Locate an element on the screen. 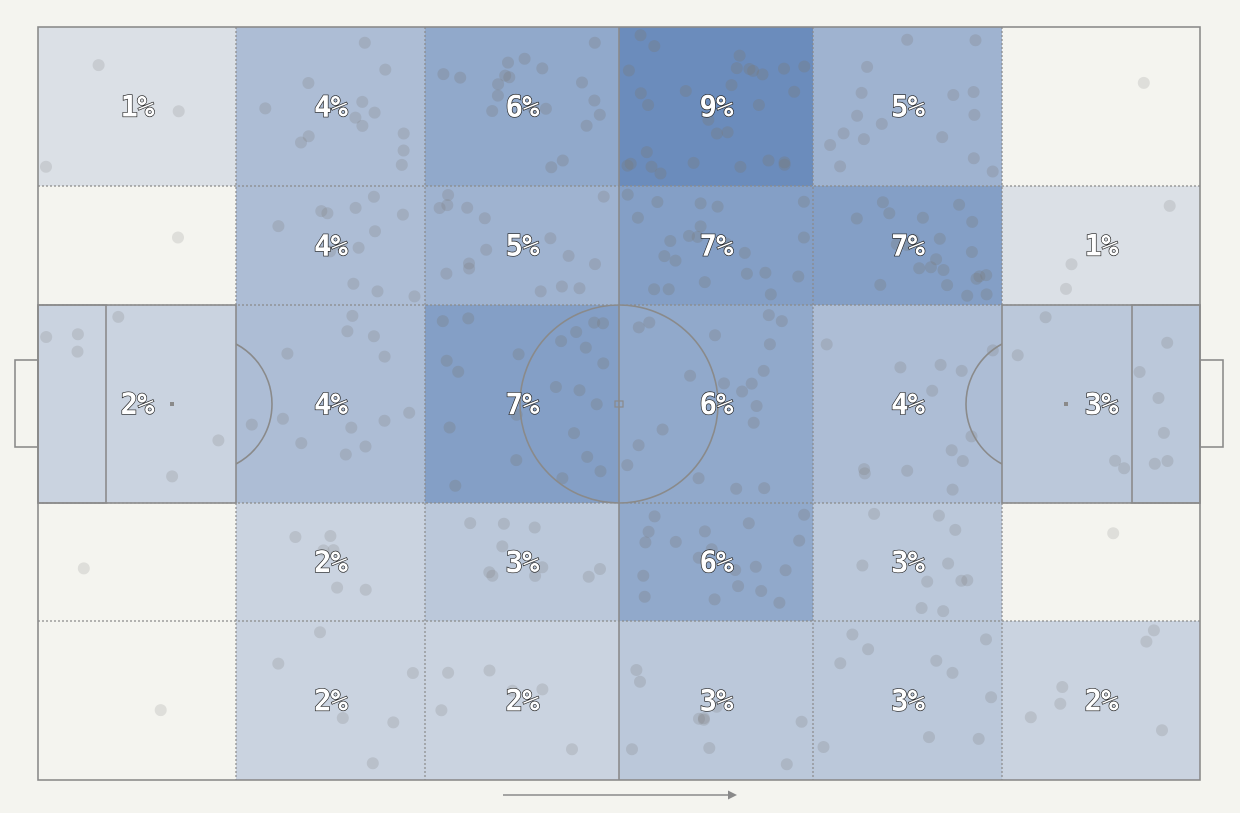 This screenshot has width=1240, height=813. heatmap-cell-r4-c3 is located at coordinates (716, 700).